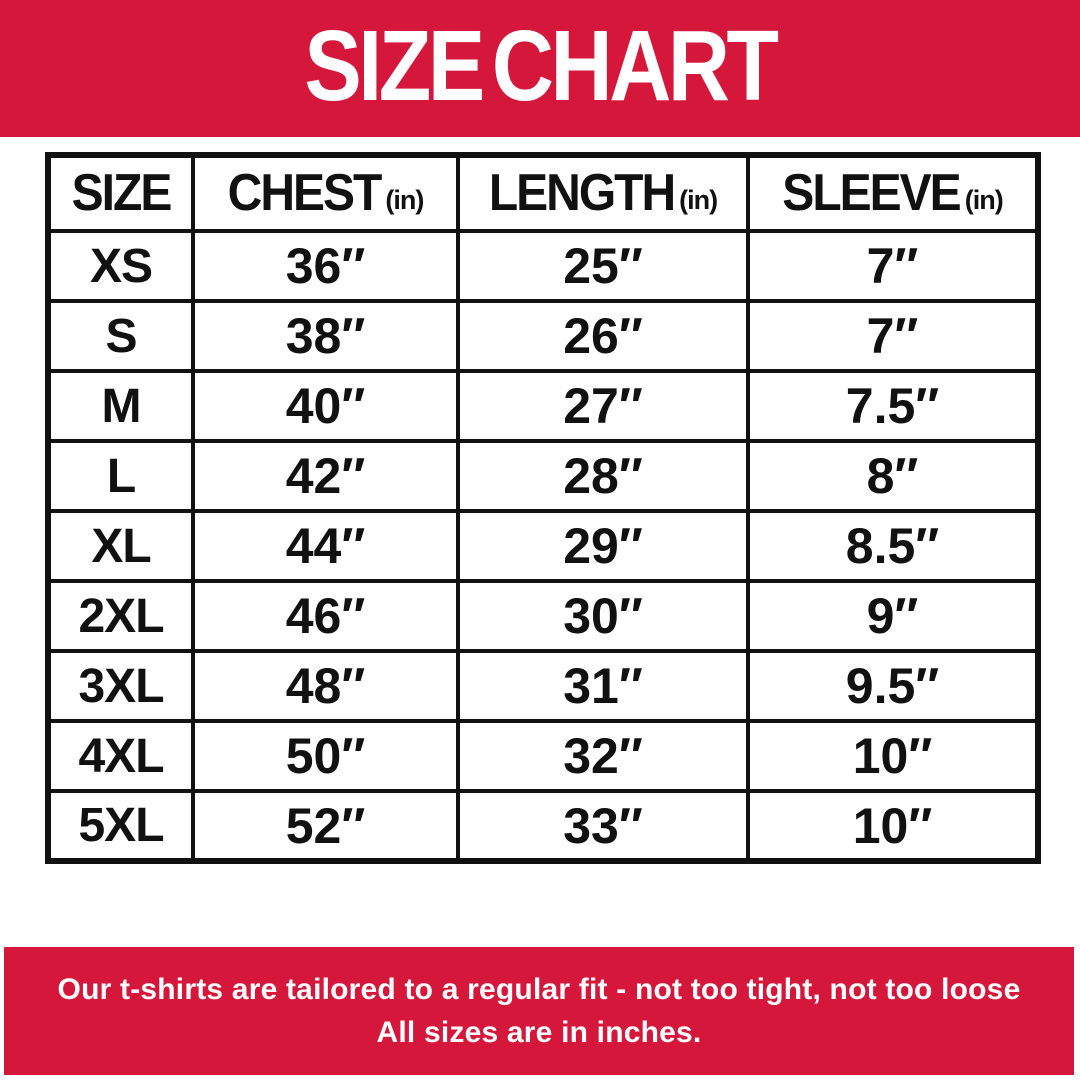  Describe the element at coordinates (120, 336) in the screenshot. I see `size-cell: S` at that location.